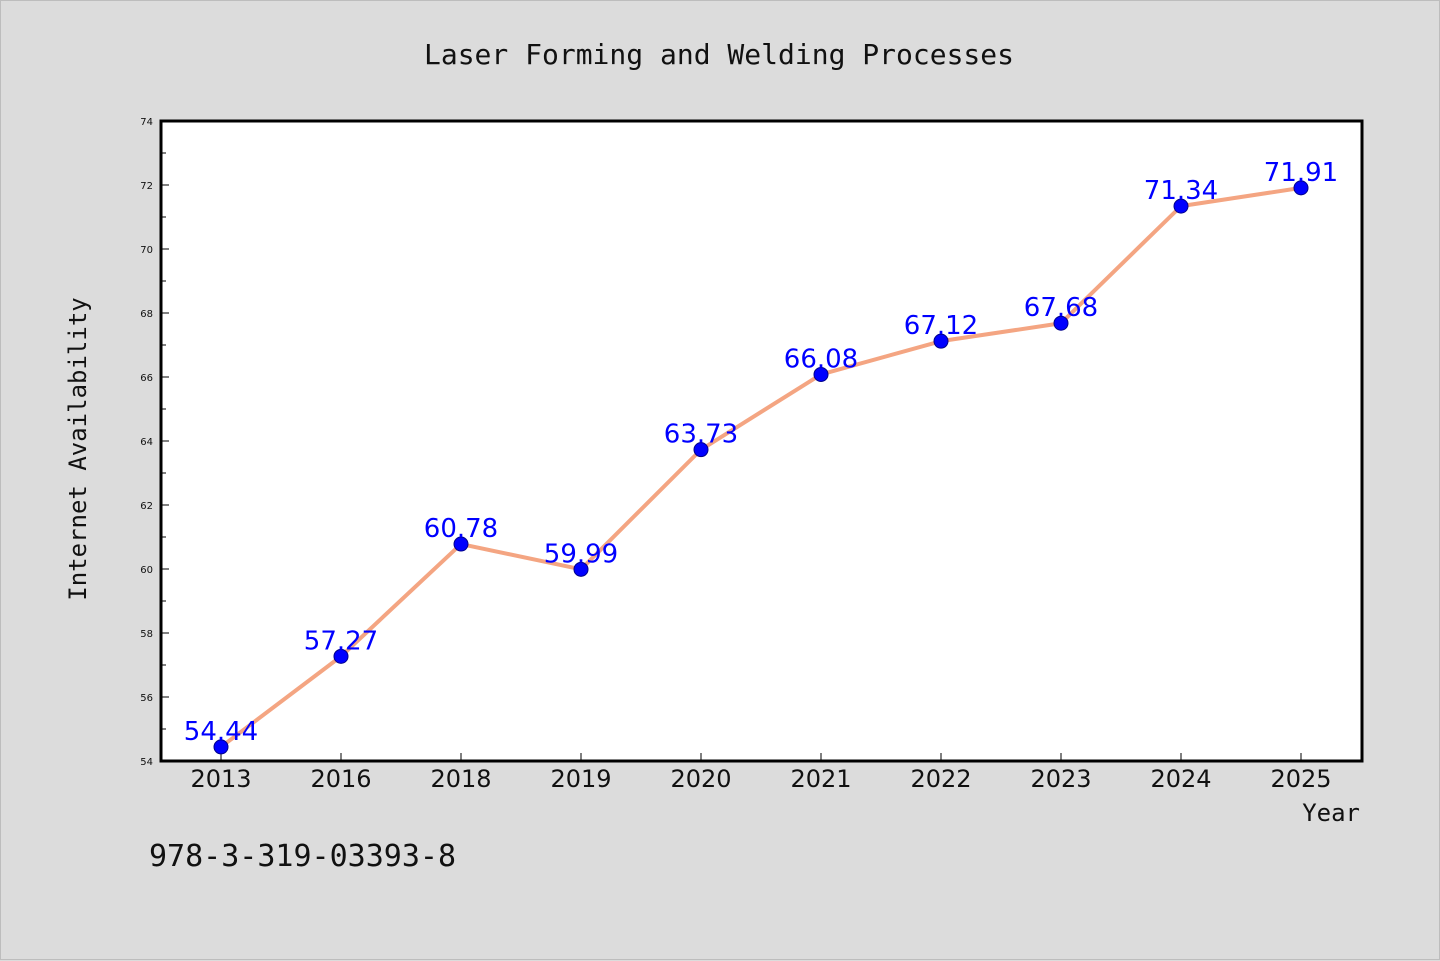 The width and height of the screenshot is (1440, 961). I want to click on y-tick-label: 58, so click(146, 634).